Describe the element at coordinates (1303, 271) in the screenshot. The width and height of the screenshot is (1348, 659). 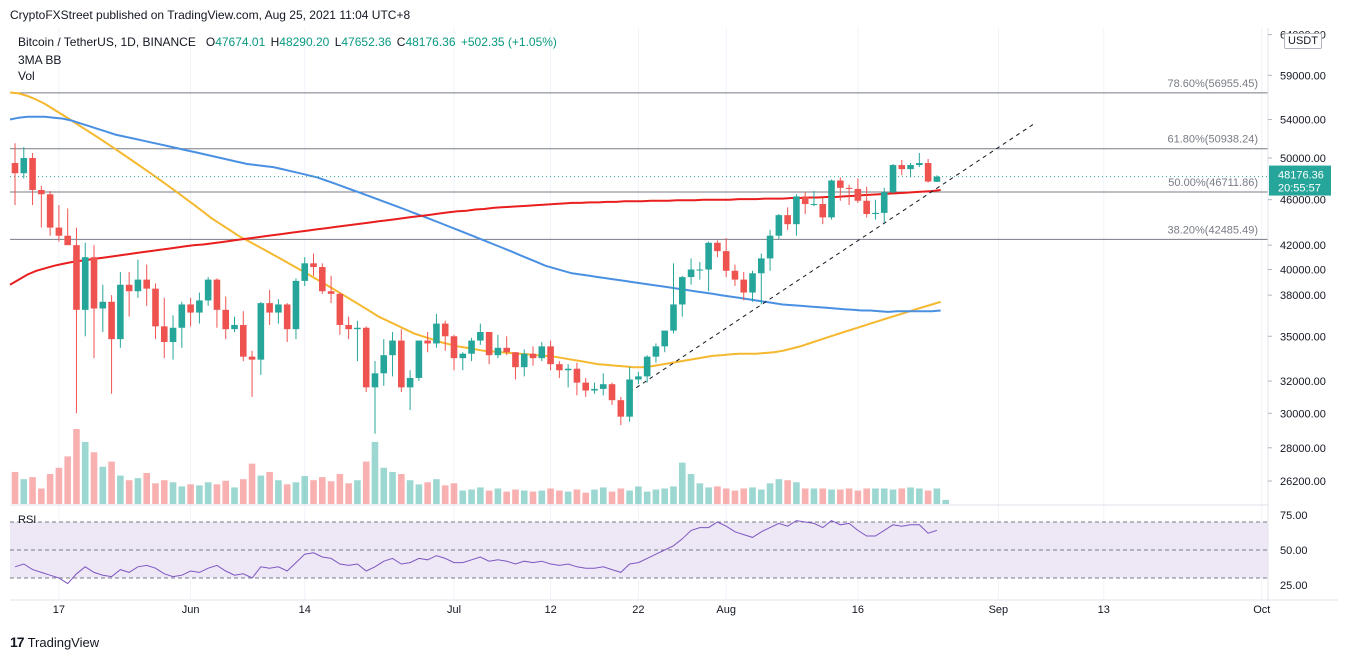
I see `price-tick-label: 40000.00` at that location.